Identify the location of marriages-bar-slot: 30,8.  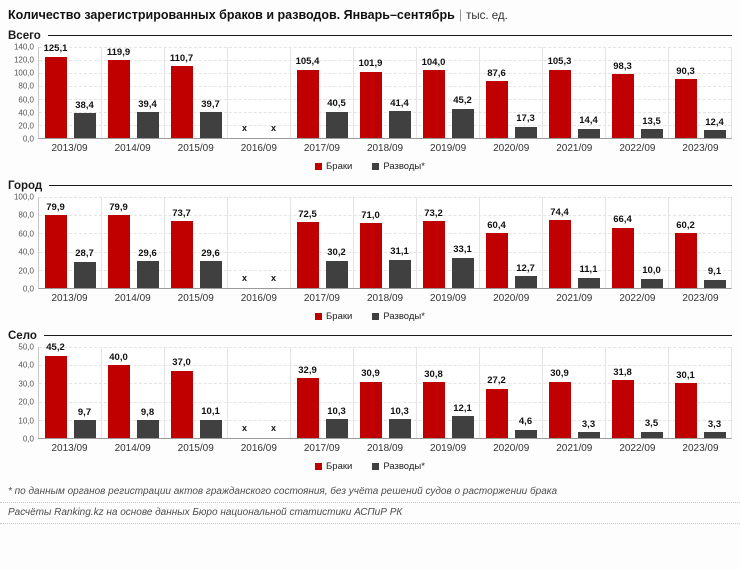
(433, 392).